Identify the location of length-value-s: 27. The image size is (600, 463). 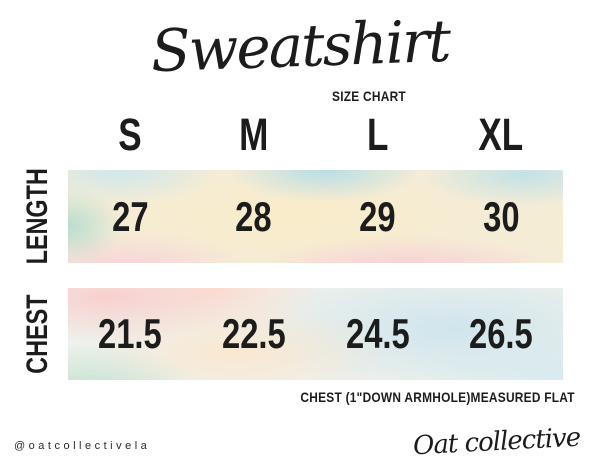
(130, 216).